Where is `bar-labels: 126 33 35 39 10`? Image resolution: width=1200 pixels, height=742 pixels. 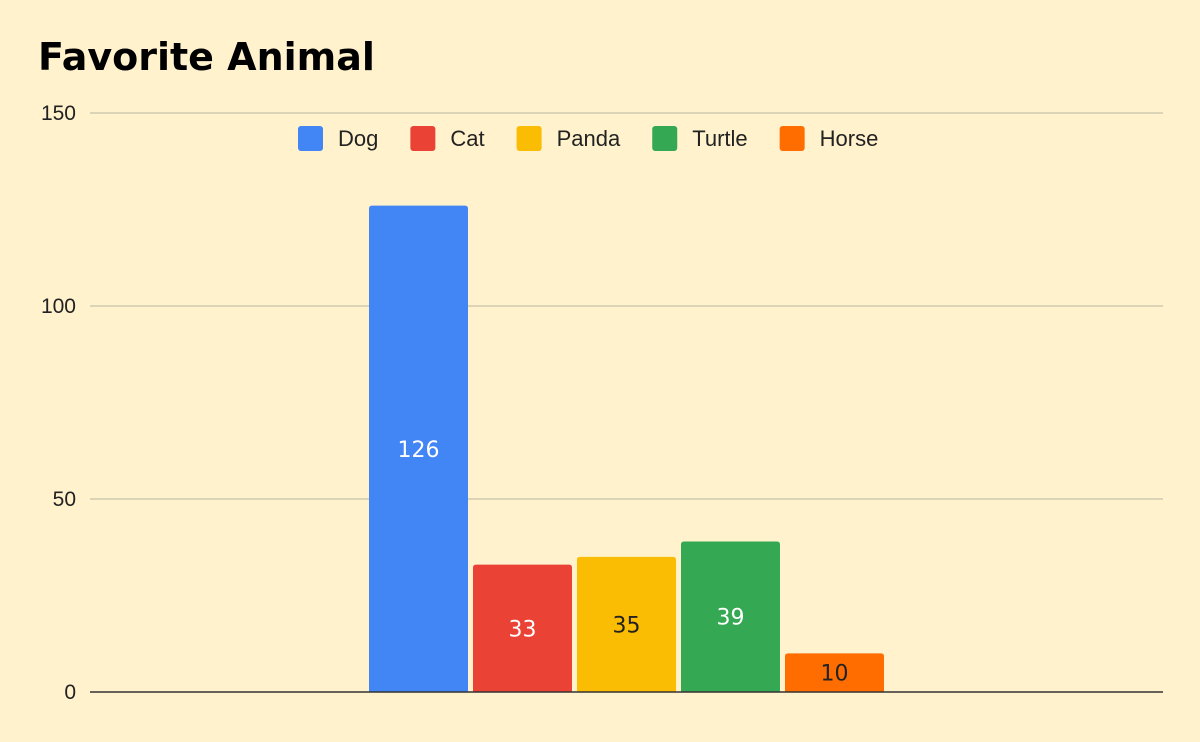
bar-labels: 126 33 35 39 10 is located at coordinates (623, 562).